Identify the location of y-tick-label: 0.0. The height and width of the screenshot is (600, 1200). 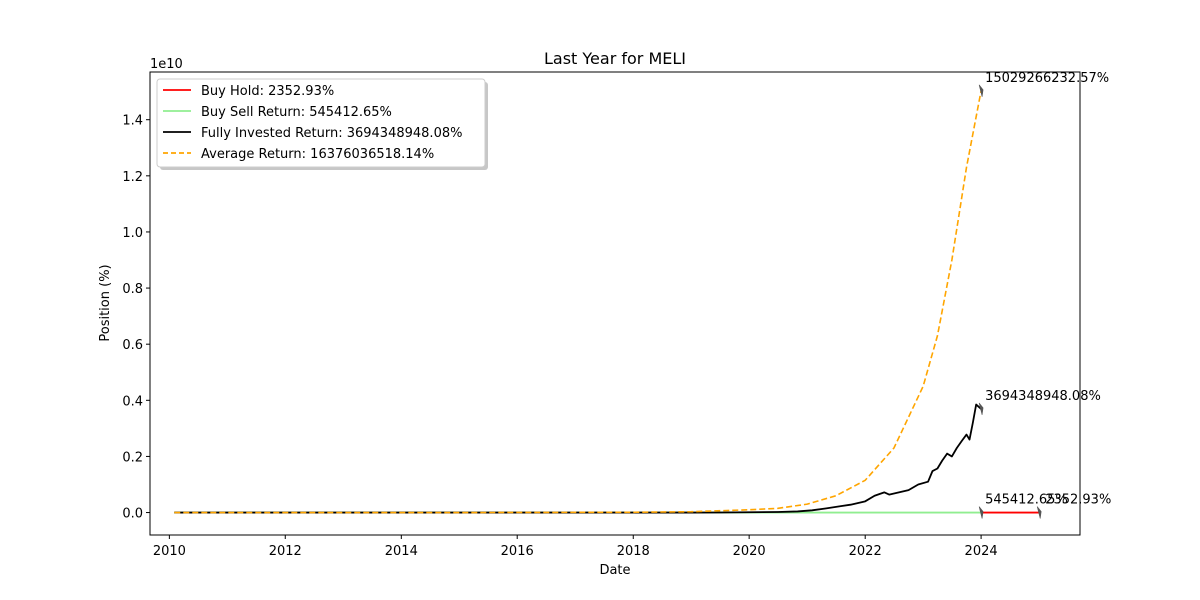
(132, 514).